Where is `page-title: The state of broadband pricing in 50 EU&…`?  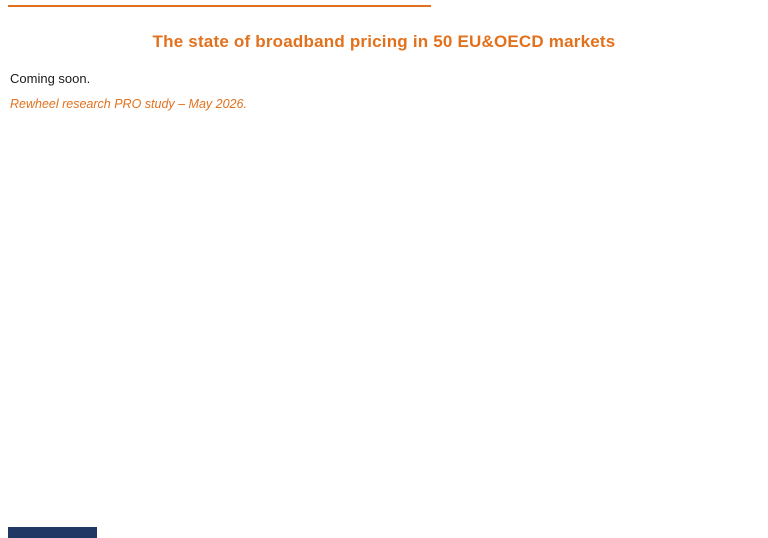
page-title: The state of broadband pricing in 50 EU&… is located at coordinates (384, 41).